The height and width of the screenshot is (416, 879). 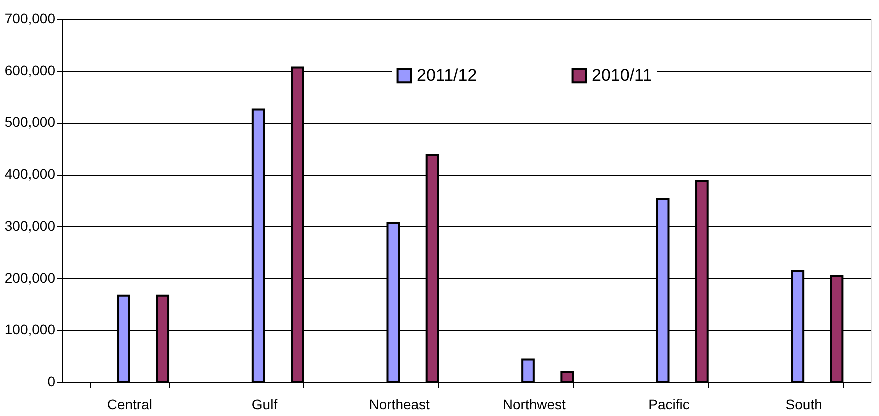 What do you see at coordinates (30, 70) in the screenshot?
I see `y-tick-label: 600,000` at bounding box center [30, 70].